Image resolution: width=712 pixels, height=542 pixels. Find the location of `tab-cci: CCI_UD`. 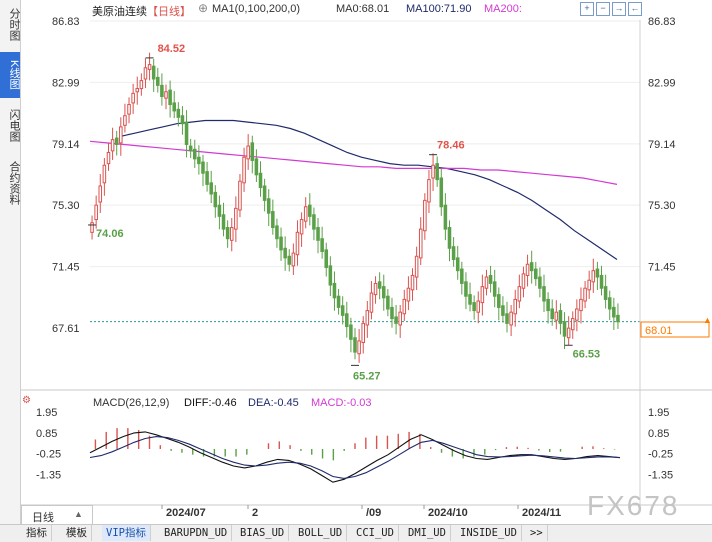

tab-cci: CCI_UD is located at coordinates (375, 533).